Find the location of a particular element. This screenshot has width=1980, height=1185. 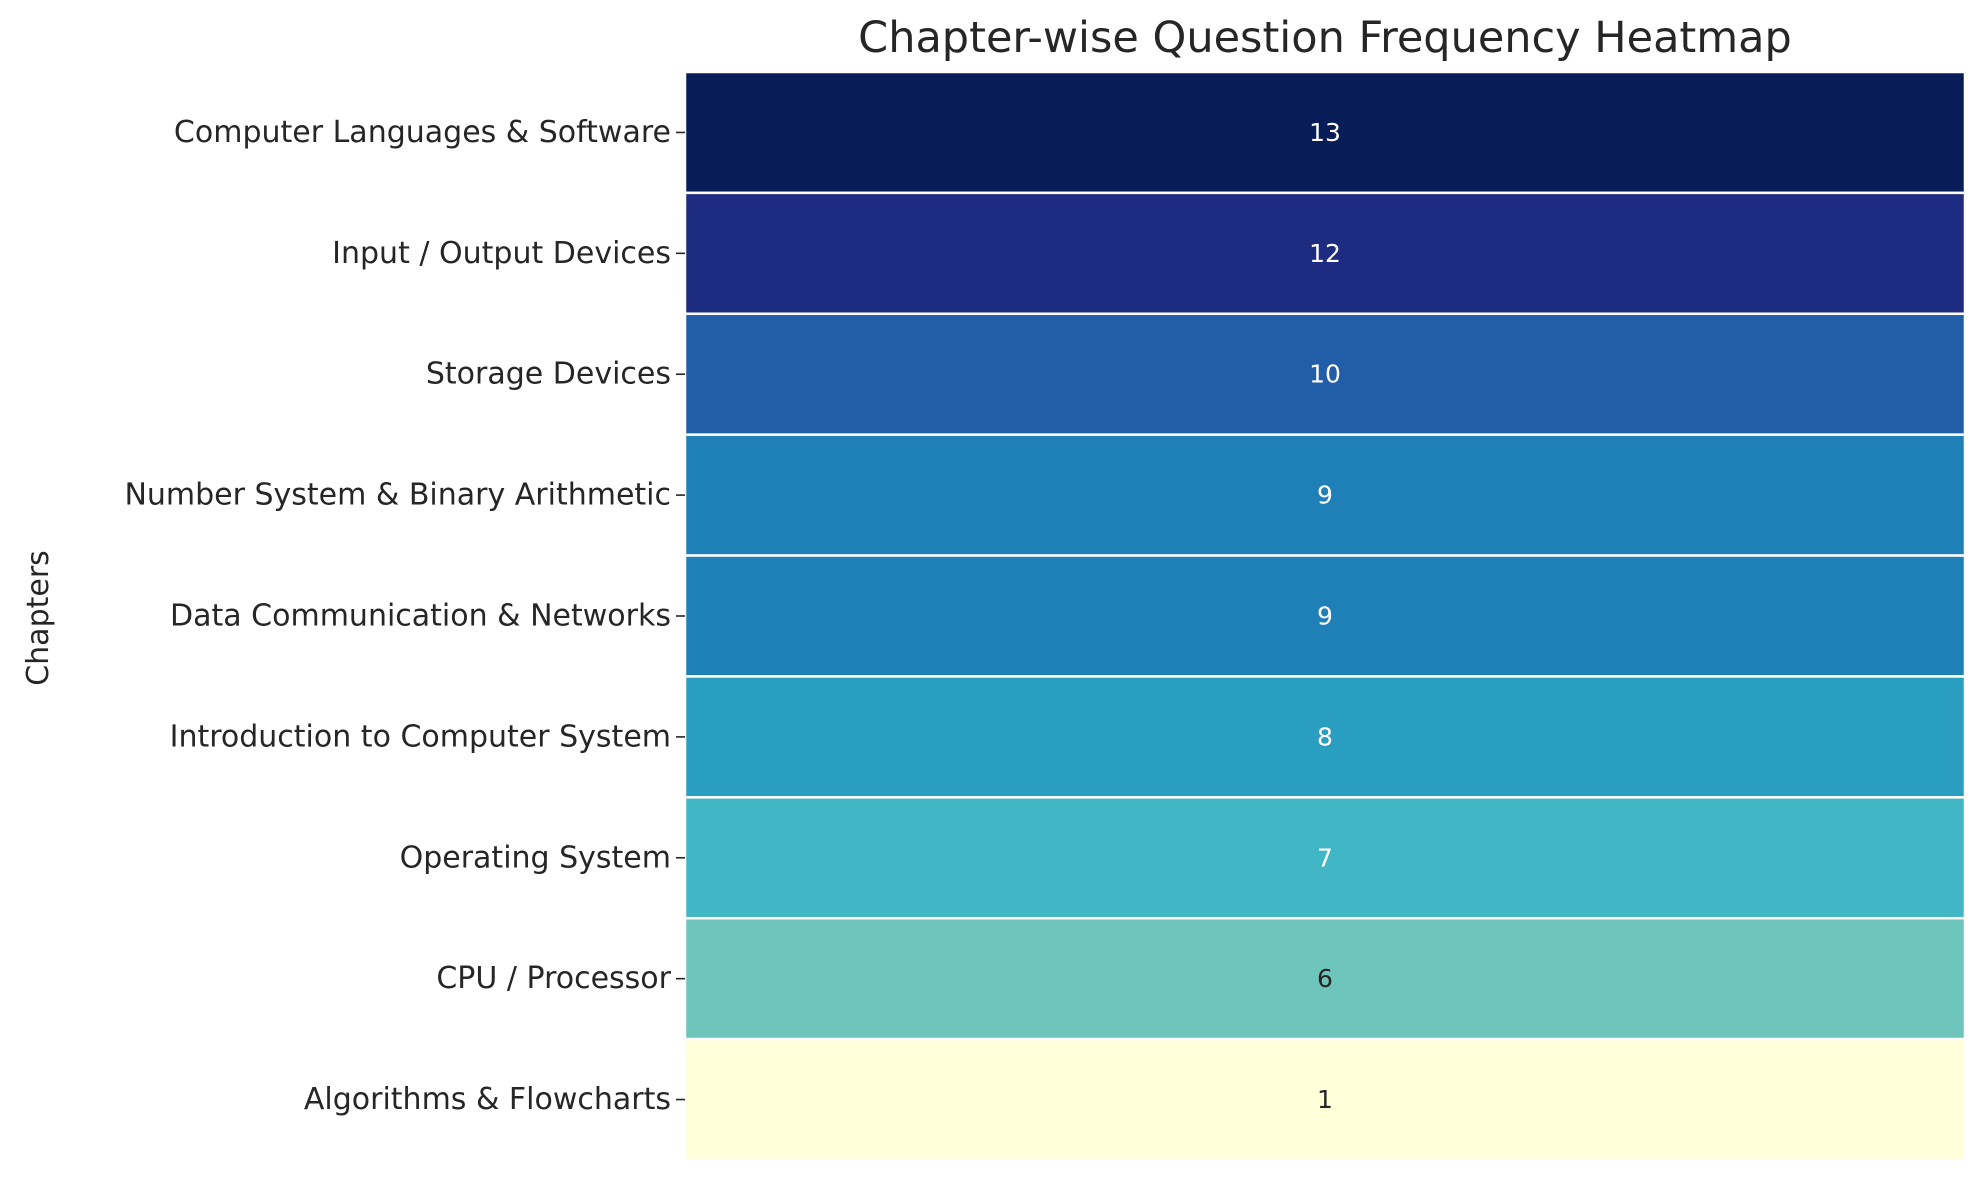

y-tick-label-operating-system: Operating System is located at coordinates (535, 857).